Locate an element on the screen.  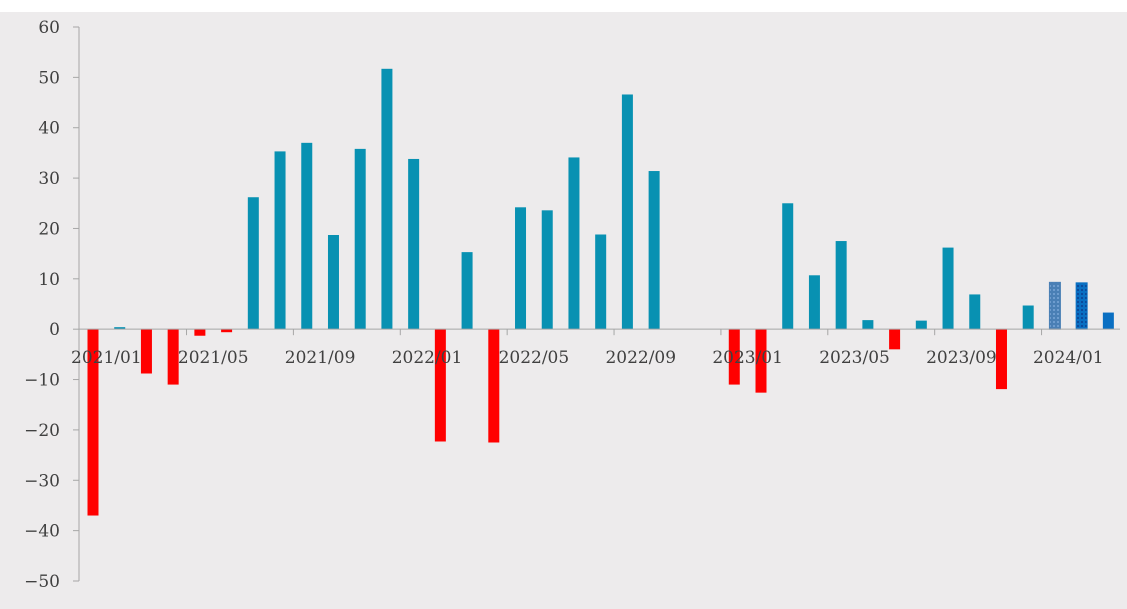
x-tick-label: 2021/01 is located at coordinates (106, 358).